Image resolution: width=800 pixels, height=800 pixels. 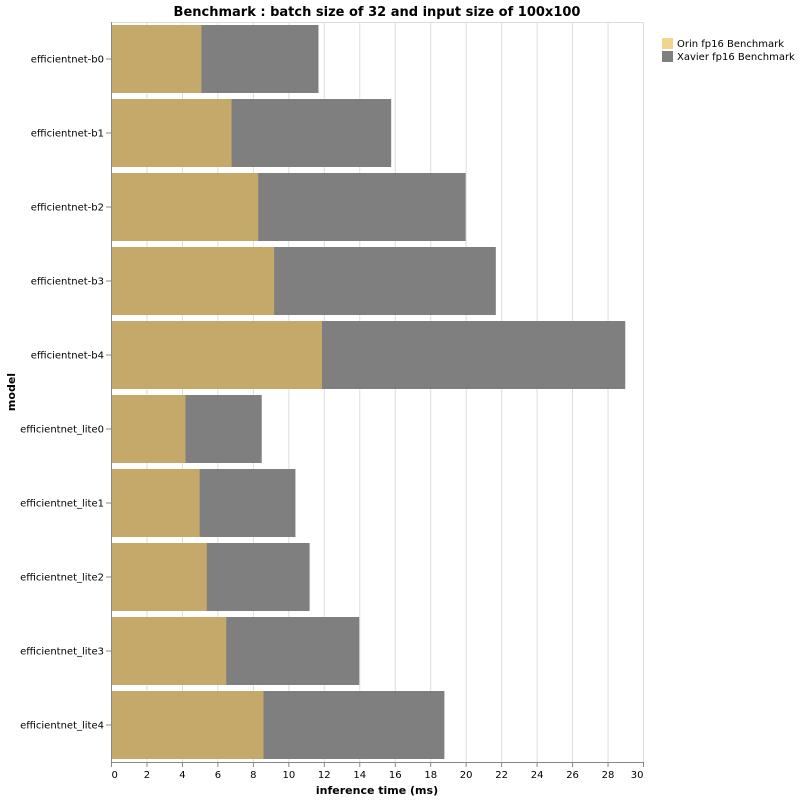 What do you see at coordinates (501, 775) in the screenshot?
I see `x-tick-label: 22` at bounding box center [501, 775].